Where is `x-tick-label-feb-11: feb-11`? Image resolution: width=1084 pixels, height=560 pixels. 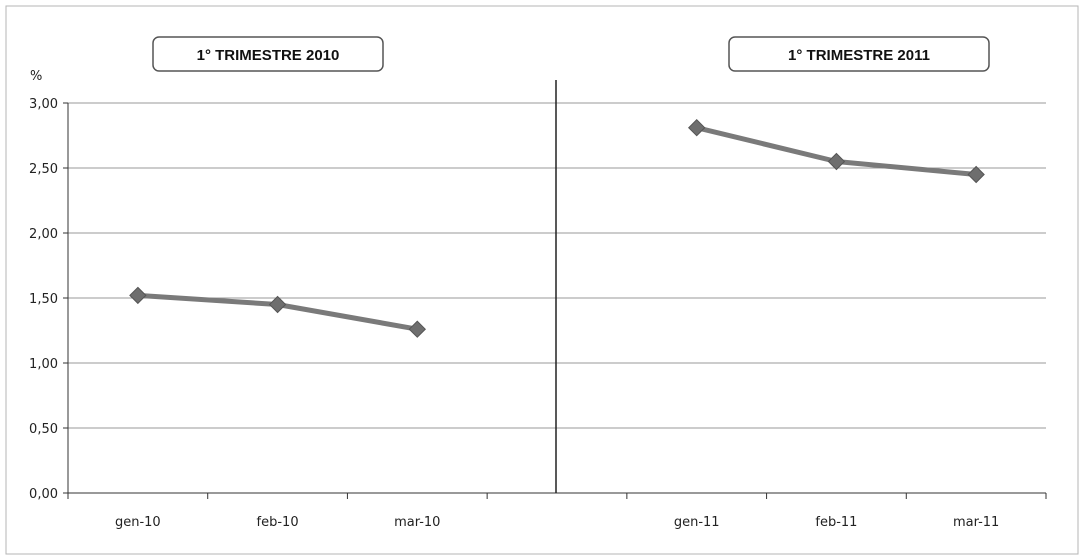 x-tick-label-feb-11: feb-11 is located at coordinates (836, 522).